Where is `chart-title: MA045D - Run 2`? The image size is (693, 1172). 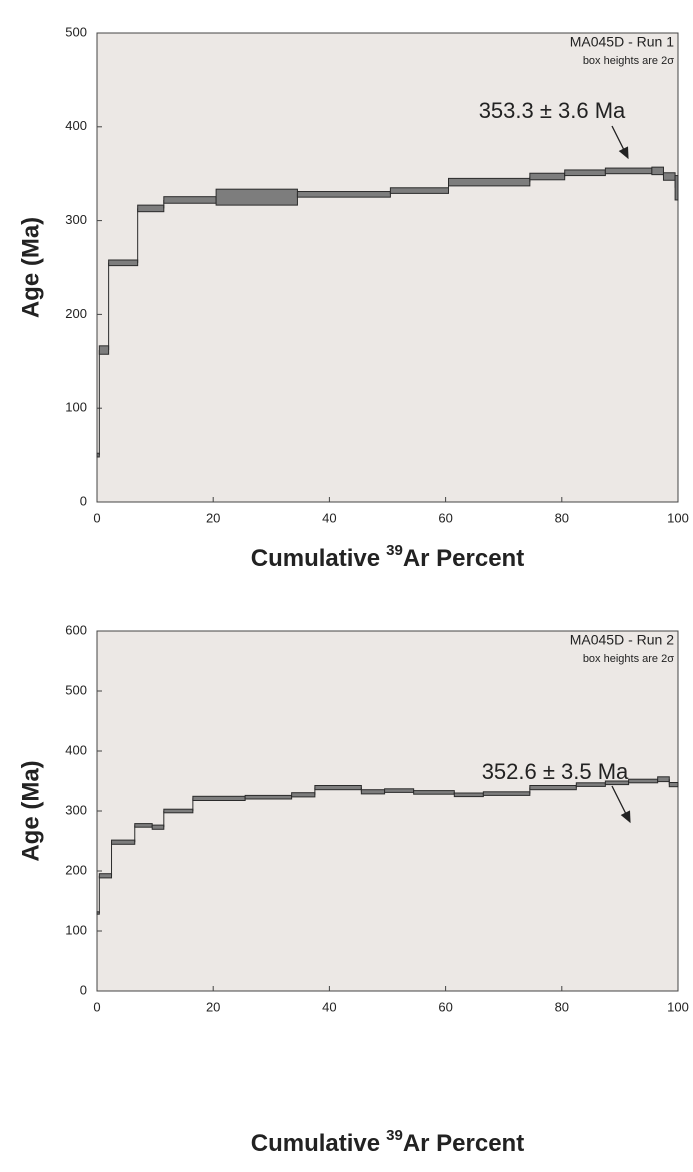
chart-title: MA045D - Run 2 is located at coordinates (622, 640).